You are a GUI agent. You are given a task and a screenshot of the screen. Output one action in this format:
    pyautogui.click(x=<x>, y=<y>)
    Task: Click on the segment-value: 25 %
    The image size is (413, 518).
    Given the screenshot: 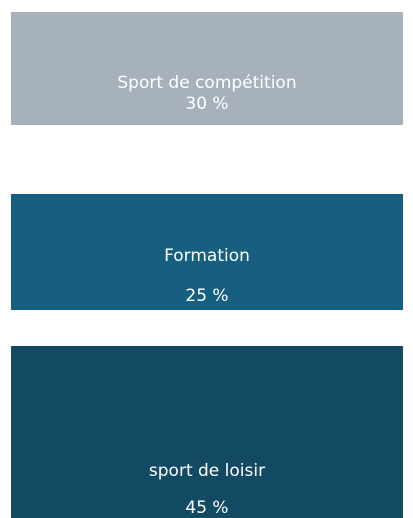 What is the action you would take?
    pyautogui.click(x=207, y=296)
    